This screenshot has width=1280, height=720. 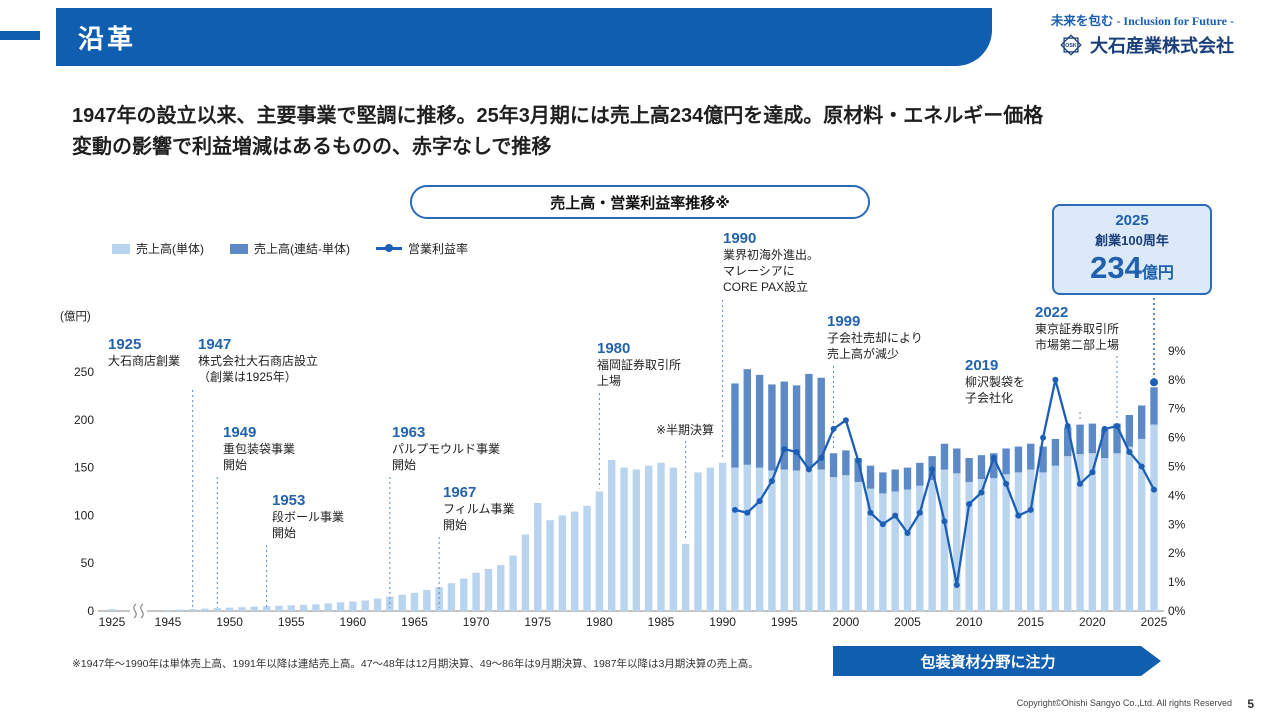 What do you see at coordinates (121, 248) in the screenshot?
I see `legend-swatch-single-icon` at bounding box center [121, 248].